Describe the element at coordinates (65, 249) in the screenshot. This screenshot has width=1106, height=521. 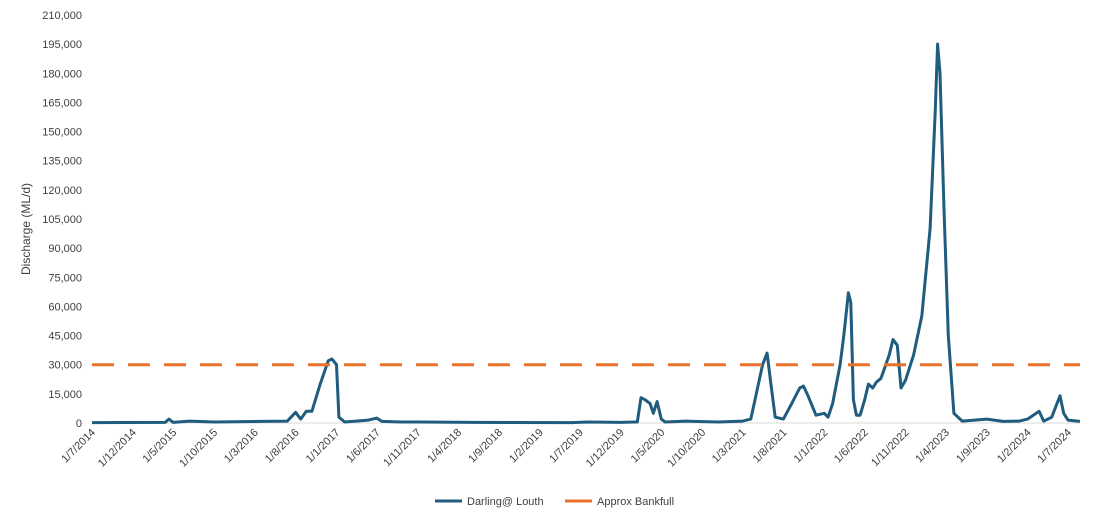
I see `y-tick-label: 90,000` at that location.